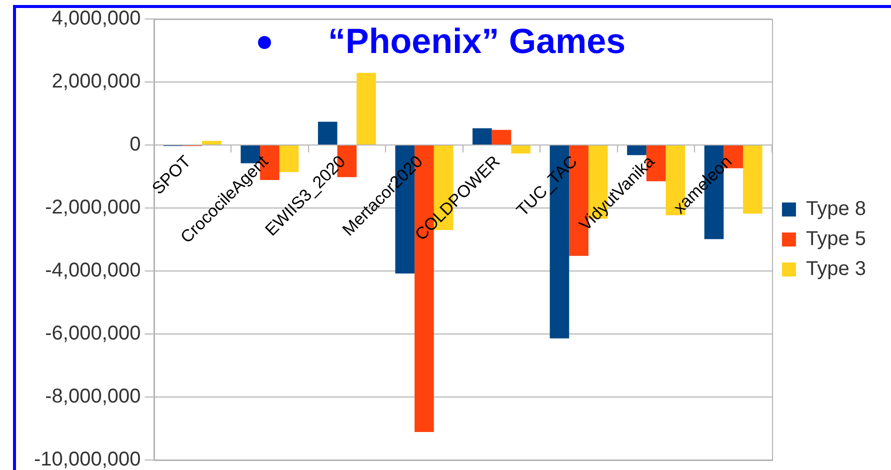 Image resolution: width=891 pixels, height=470 pixels. Describe the element at coordinates (93, 207) in the screenshot. I see `y-tick-label: -2,000,000` at that location.